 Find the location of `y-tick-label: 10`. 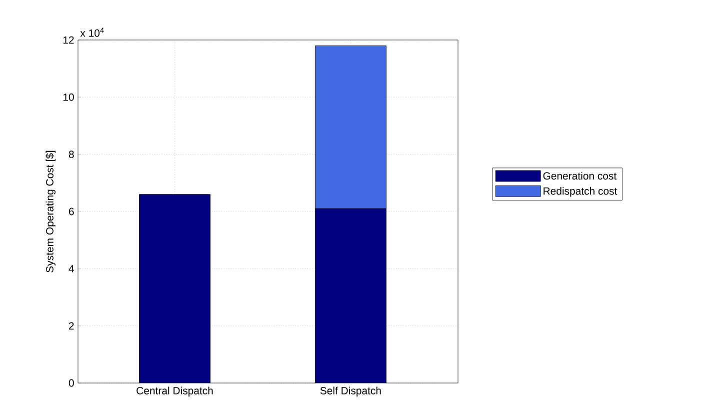

y-tick-label: 10 is located at coordinates (68, 97).